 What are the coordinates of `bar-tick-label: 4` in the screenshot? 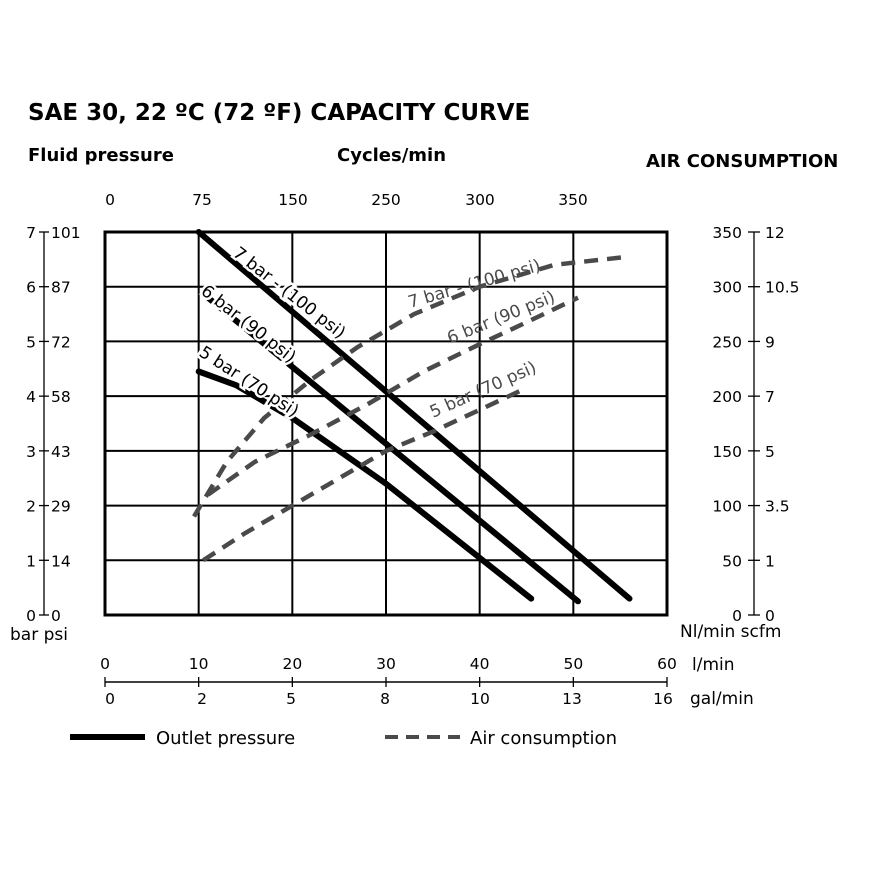 It's located at (31, 397).